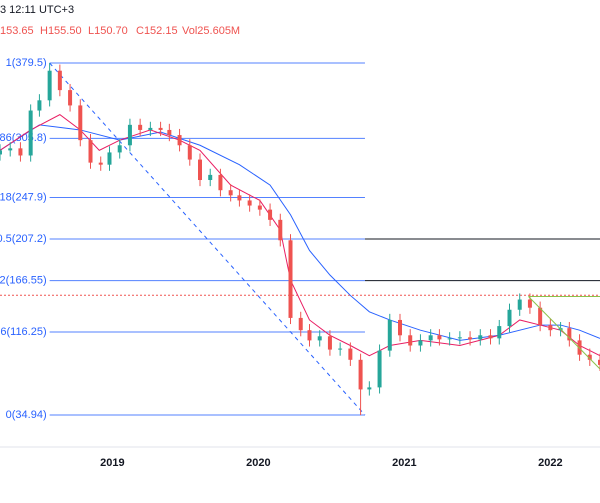  Describe the element at coordinates (26, 415) in the screenshot. I see `fib-label: 0(34.94)` at that location.